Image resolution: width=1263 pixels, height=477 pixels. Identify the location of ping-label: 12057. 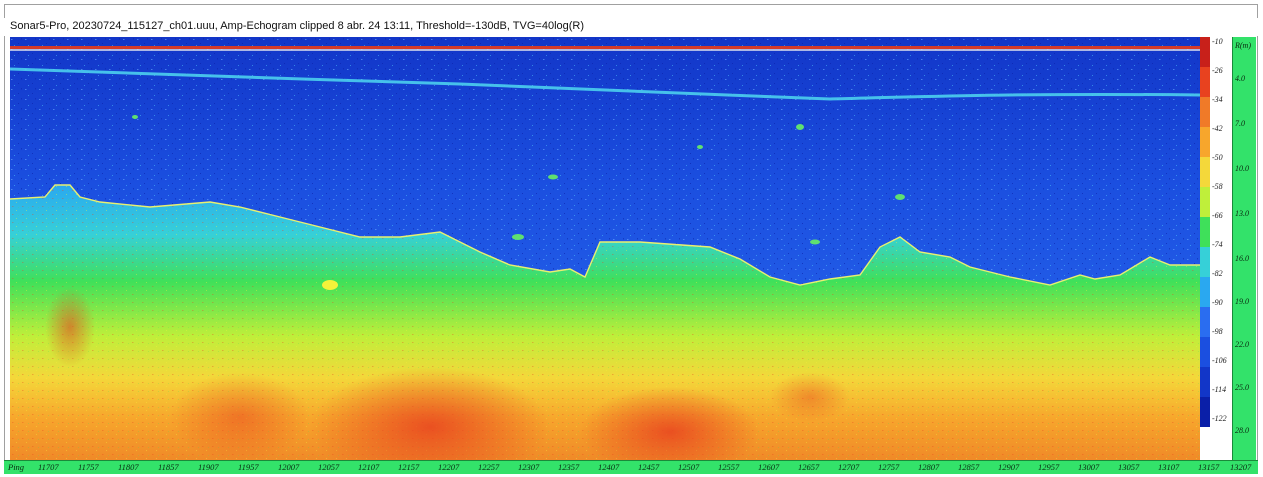
(329, 467).